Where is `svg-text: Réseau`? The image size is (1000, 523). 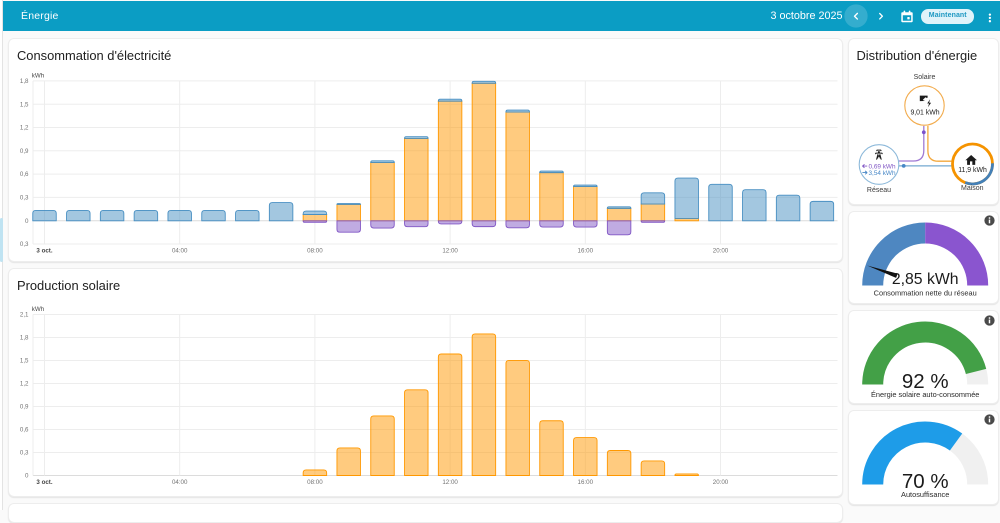
svg-text: Réseau is located at coordinates (878, 190).